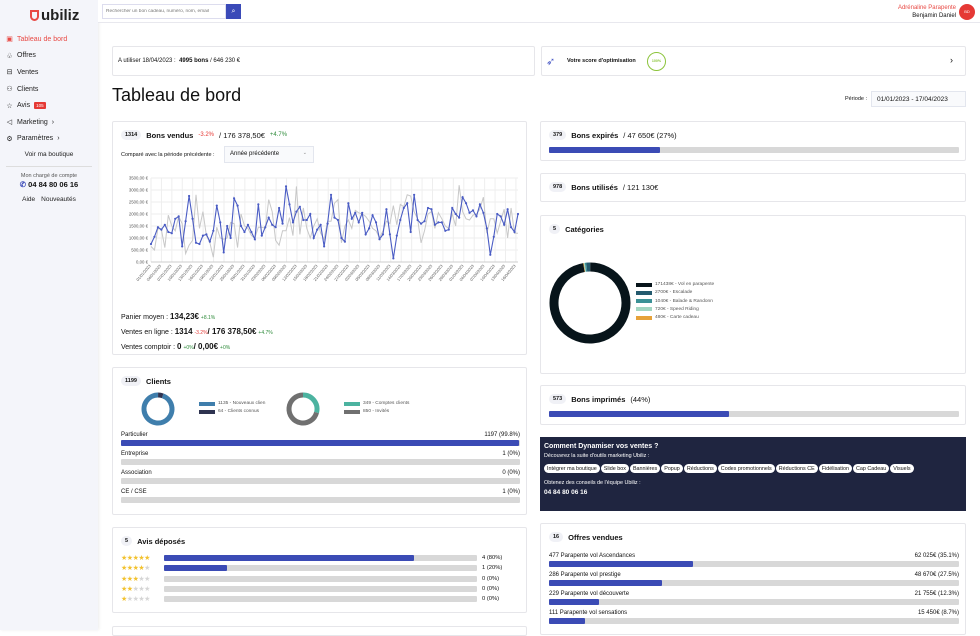 The width and height of the screenshot is (980, 636). I want to click on legend-item: 720€ - Speed Riding, so click(675, 309).